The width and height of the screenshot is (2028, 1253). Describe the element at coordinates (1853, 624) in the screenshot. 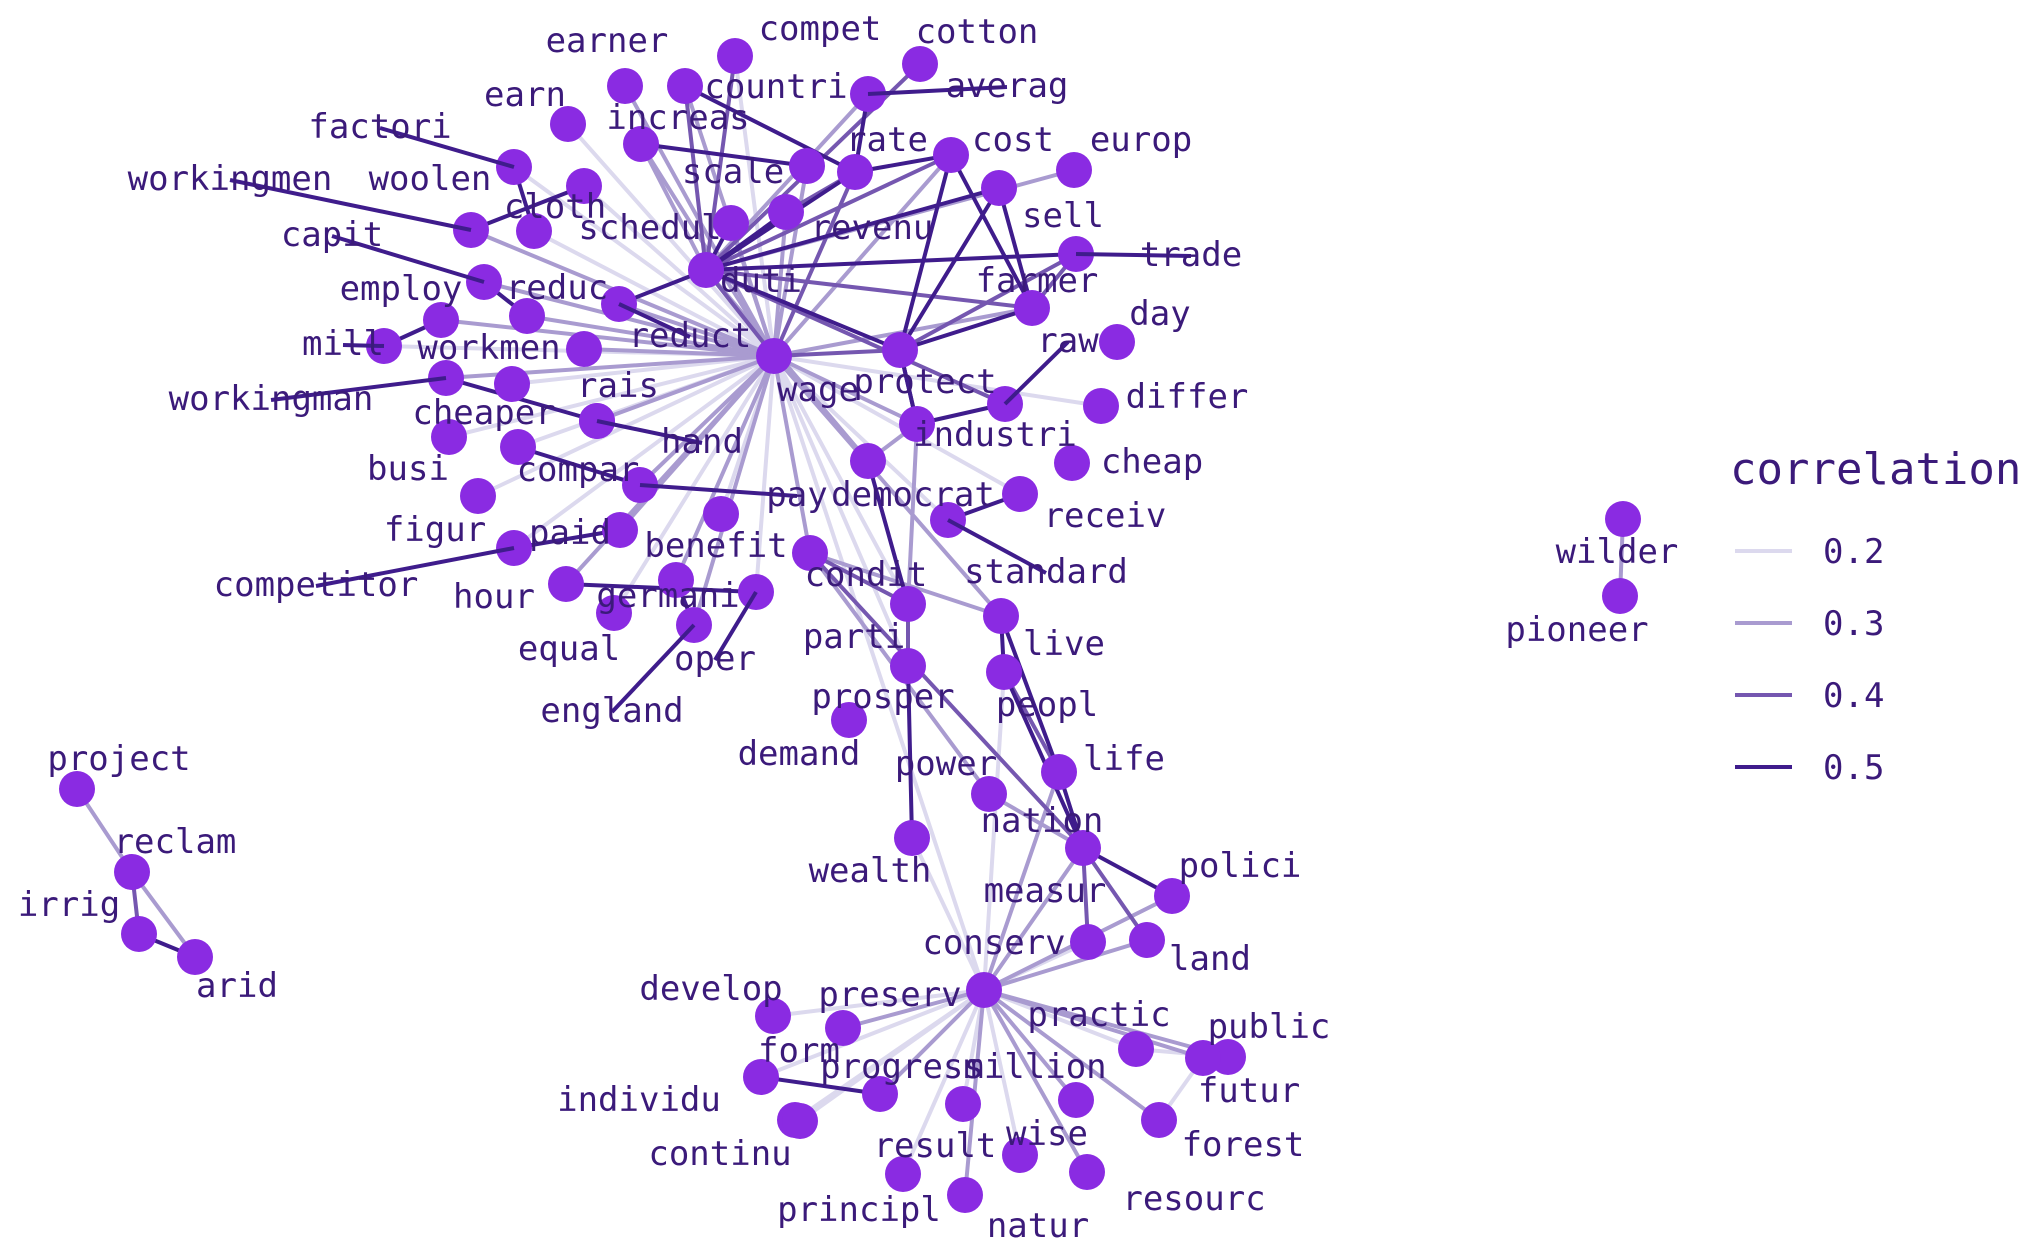

I see `legend-label-0.3: 0.3` at that location.